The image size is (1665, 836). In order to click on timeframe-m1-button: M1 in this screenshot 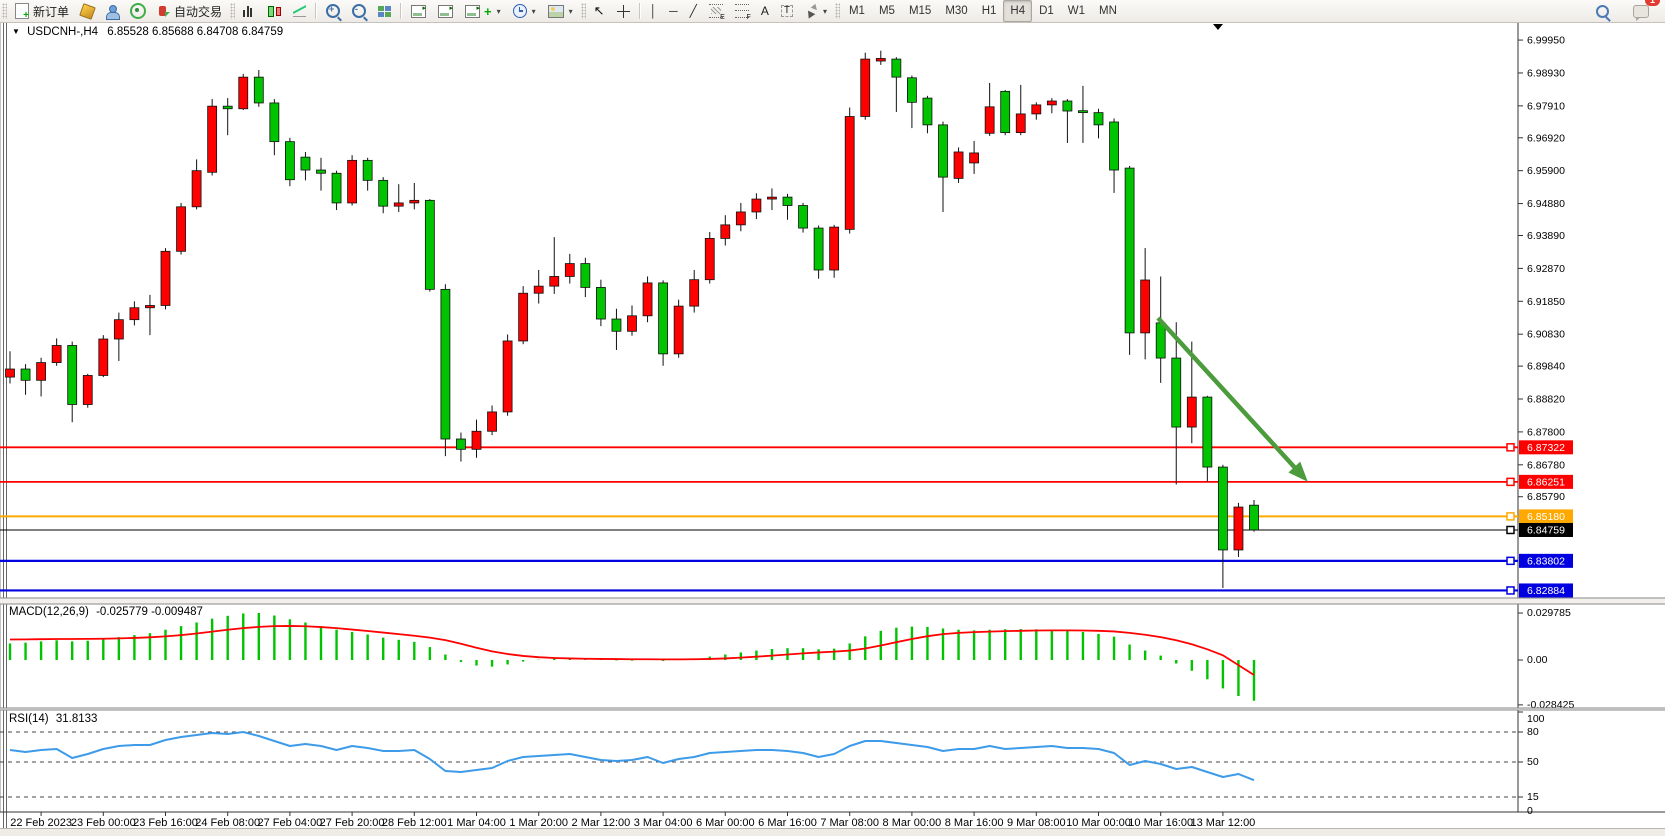, I will do `click(856, 11)`.